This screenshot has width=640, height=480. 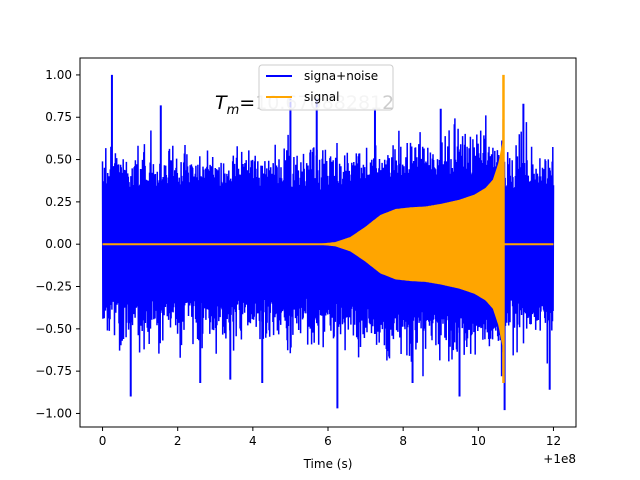 What do you see at coordinates (221, 103) in the screenshot?
I see `annotation-prefix: T` at bounding box center [221, 103].